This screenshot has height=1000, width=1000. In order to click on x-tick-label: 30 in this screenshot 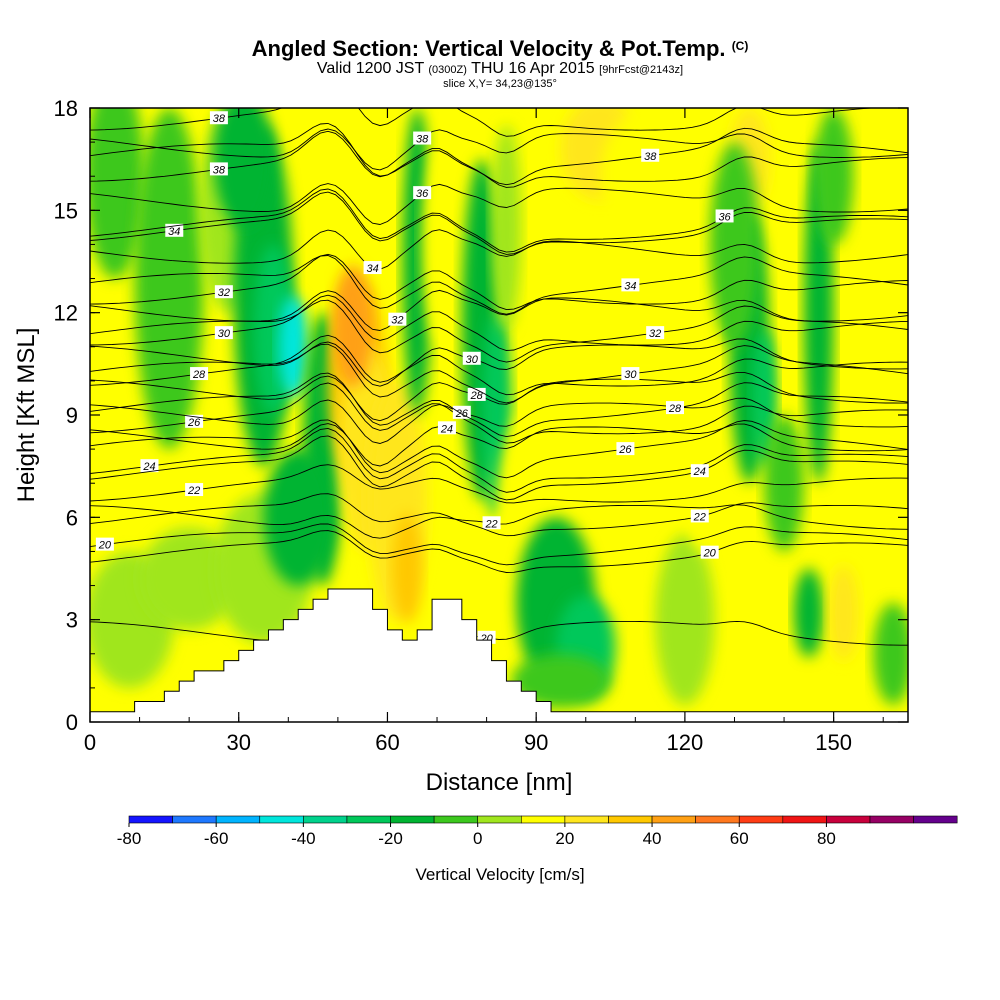, I will do `click(238, 742)`.